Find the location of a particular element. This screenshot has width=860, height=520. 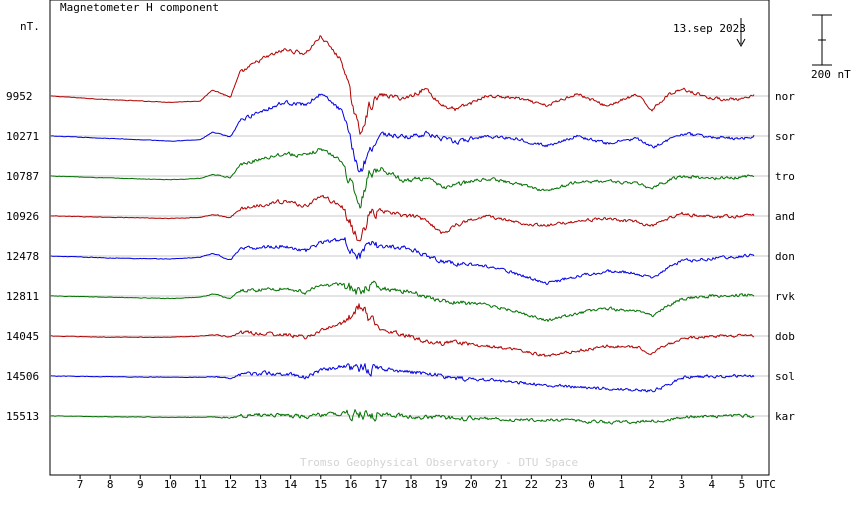

x-tick-label: 12 is located at coordinates (230, 484).